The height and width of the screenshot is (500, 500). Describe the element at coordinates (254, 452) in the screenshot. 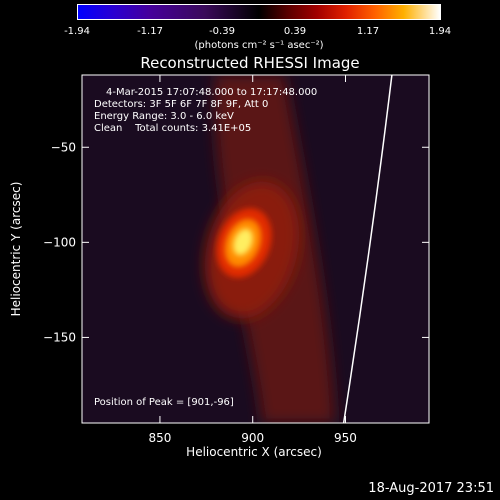

I see `x-axis-label: Heliocentric X (arcsec)` at that location.